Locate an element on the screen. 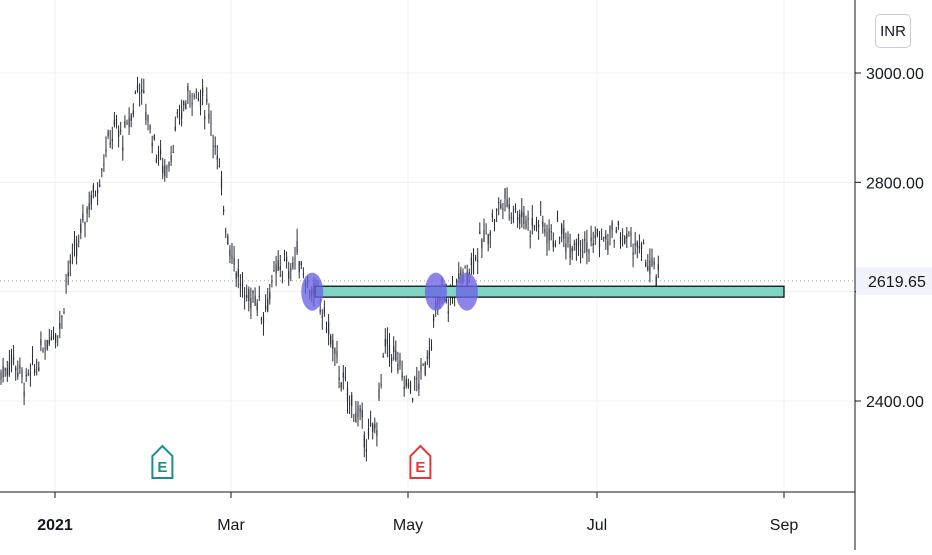  support-zone is located at coordinates (549, 291).